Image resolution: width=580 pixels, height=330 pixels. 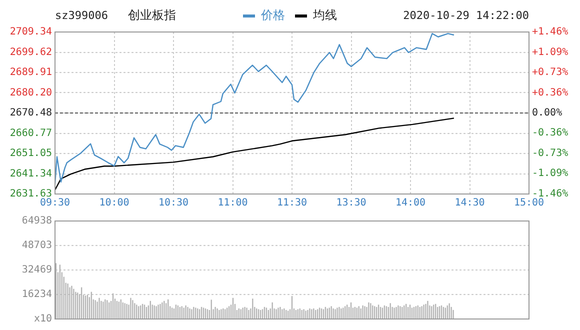 I want to click on legend-label: 价格, so click(x=272, y=15).